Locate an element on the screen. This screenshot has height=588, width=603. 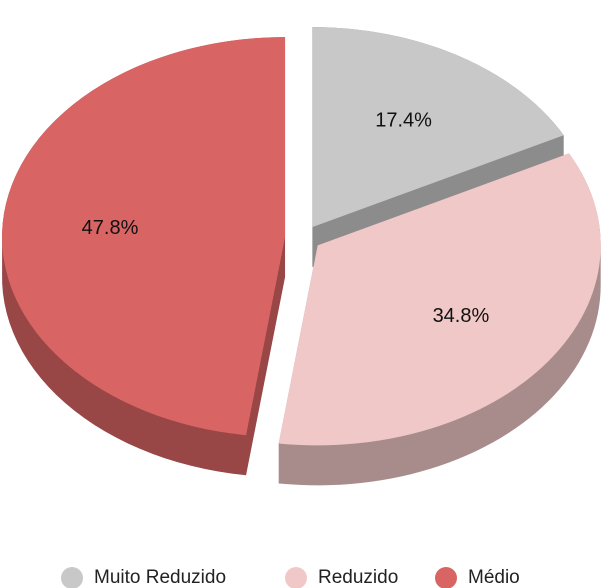
data-label: 34.8% is located at coordinates (461, 316).